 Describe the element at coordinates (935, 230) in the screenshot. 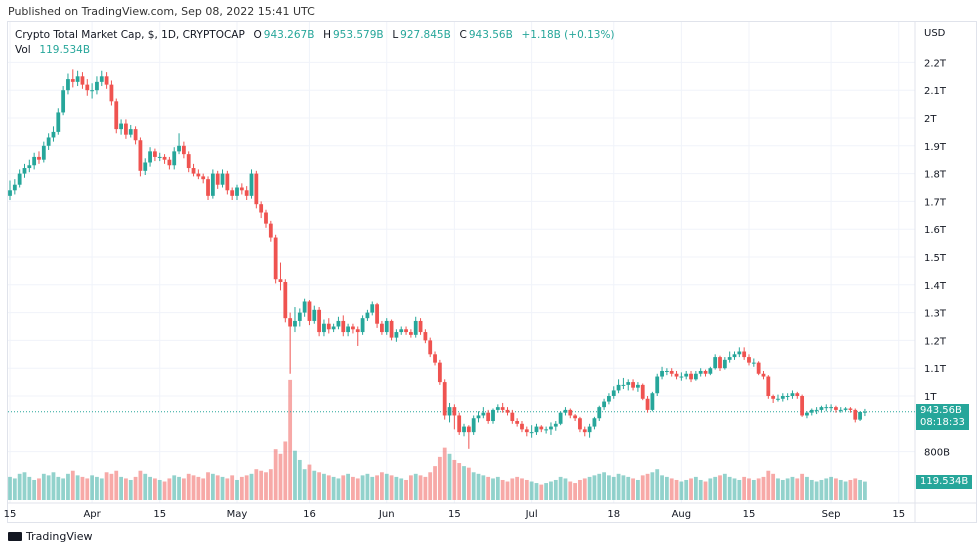

I see `y-tick-label: 1.6T` at that location.